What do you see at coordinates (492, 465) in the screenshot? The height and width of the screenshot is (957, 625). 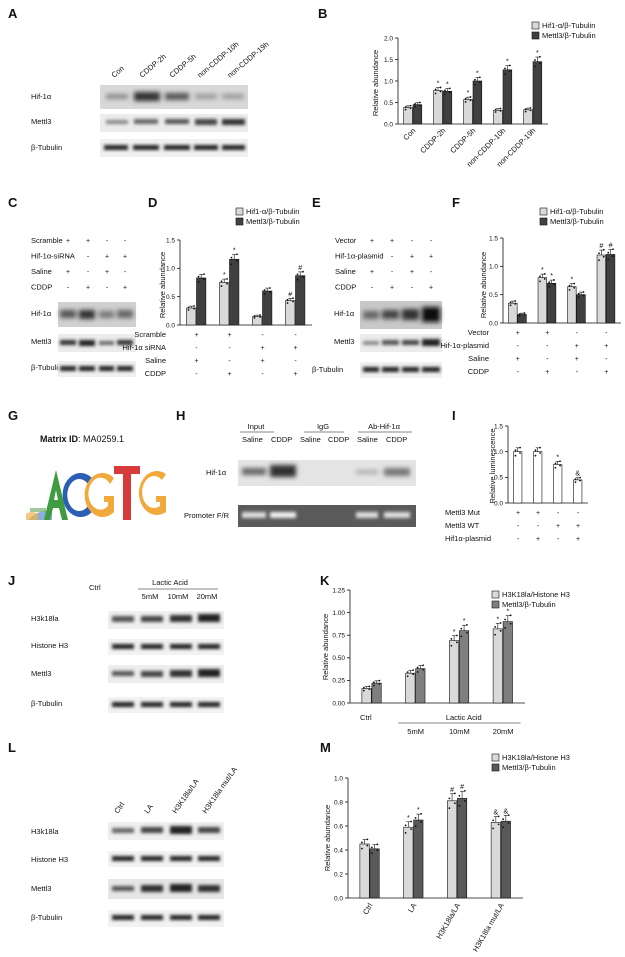 I see `y-axis-label: Relative luminescence` at bounding box center [492, 465].